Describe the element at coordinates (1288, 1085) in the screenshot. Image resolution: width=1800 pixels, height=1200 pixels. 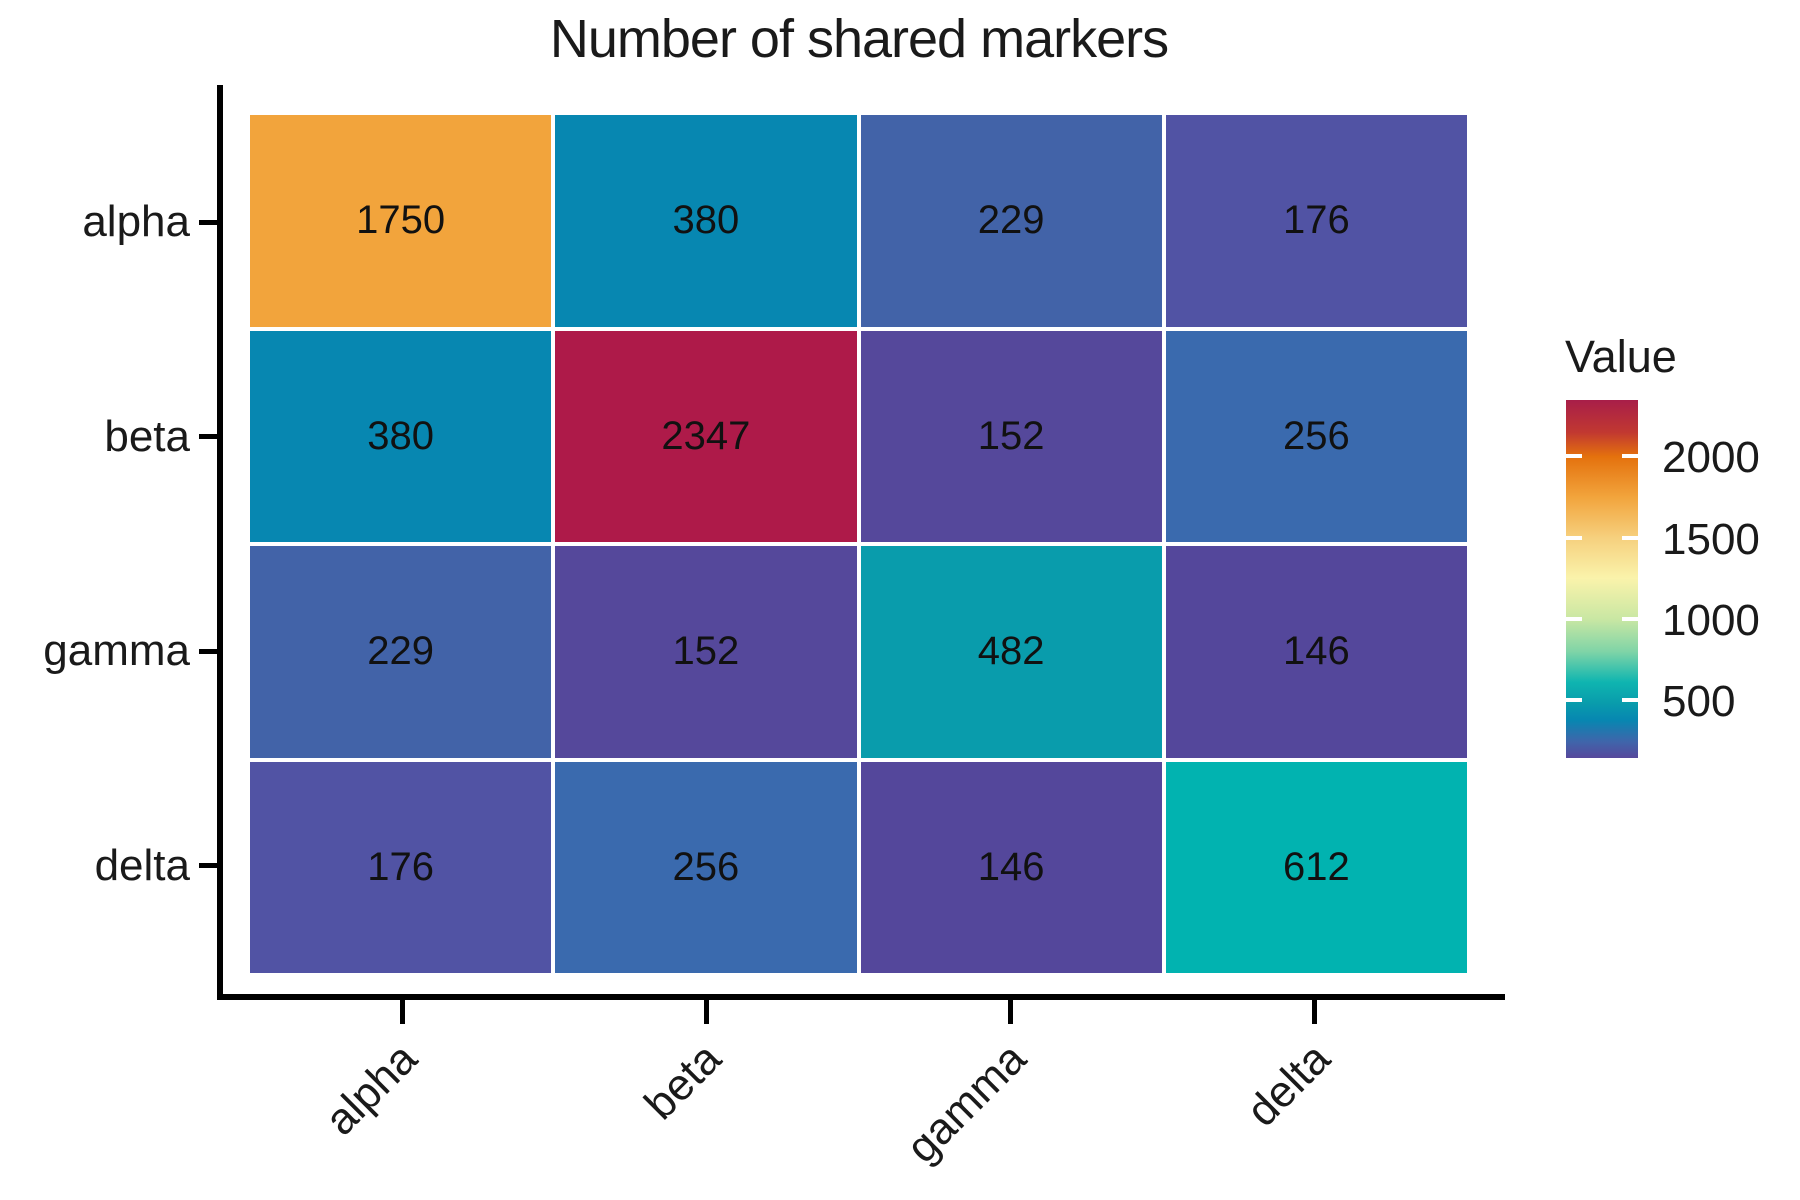
I see `x-axis-label: delta` at that location.